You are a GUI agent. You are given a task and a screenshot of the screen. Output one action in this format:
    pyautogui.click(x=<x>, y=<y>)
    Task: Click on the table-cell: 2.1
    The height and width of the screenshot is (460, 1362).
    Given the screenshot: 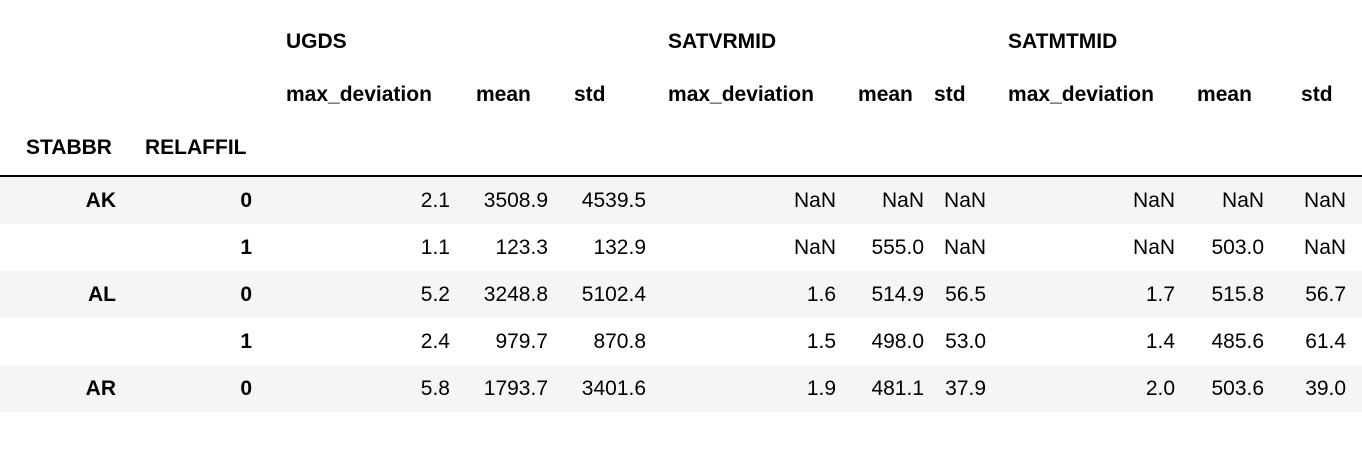 What is the action you would take?
    pyautogui.click(x=355, y=199)
    